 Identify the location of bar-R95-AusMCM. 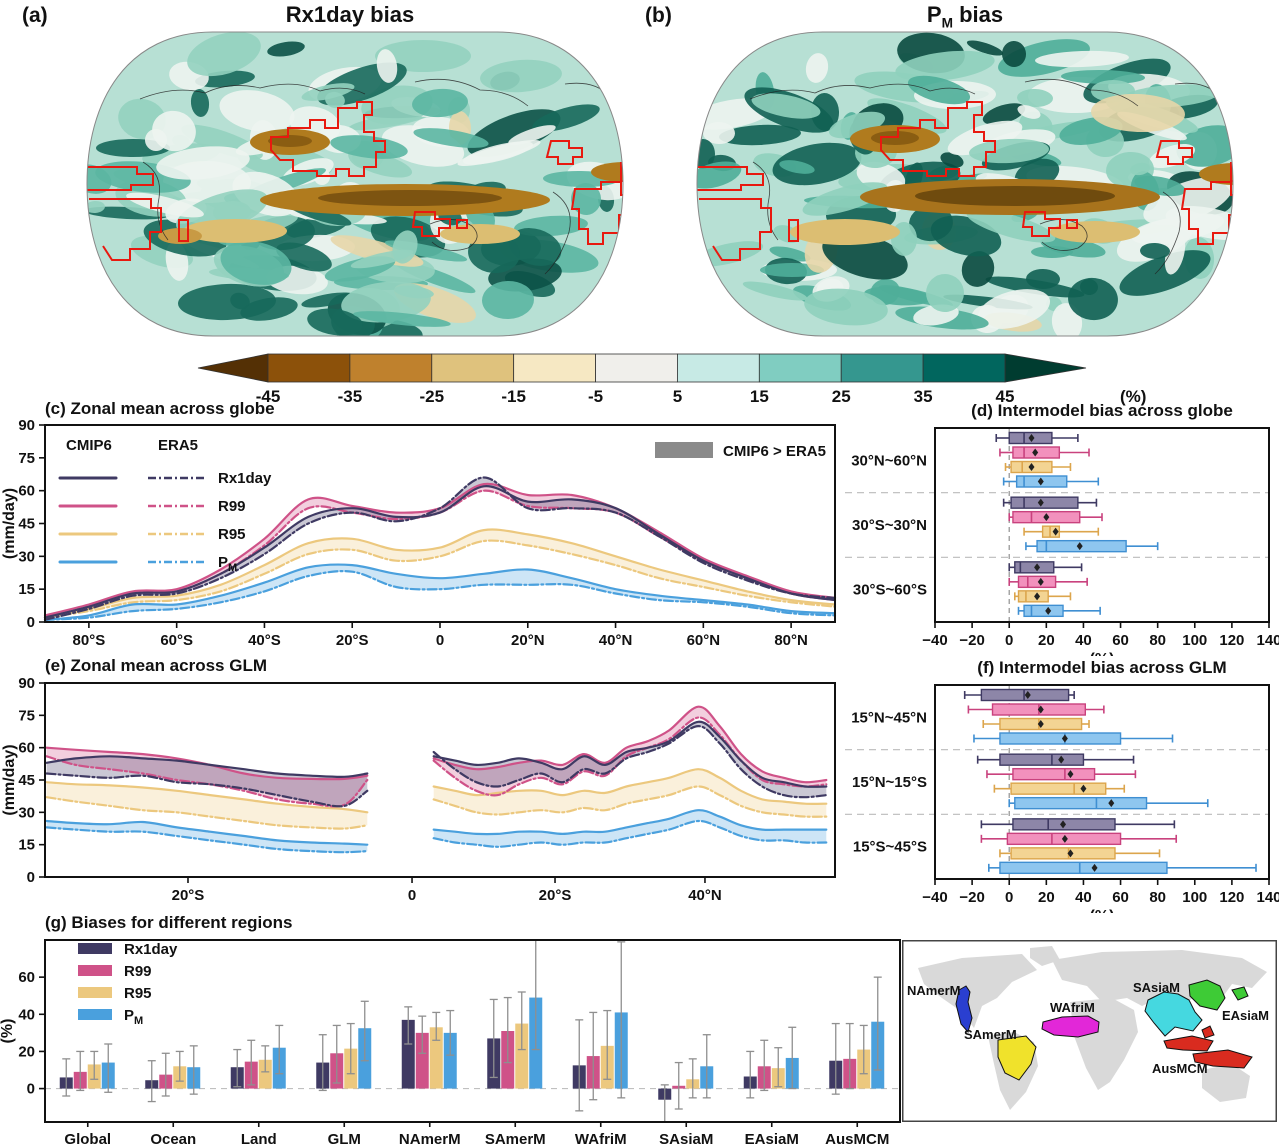
(864, 1056).